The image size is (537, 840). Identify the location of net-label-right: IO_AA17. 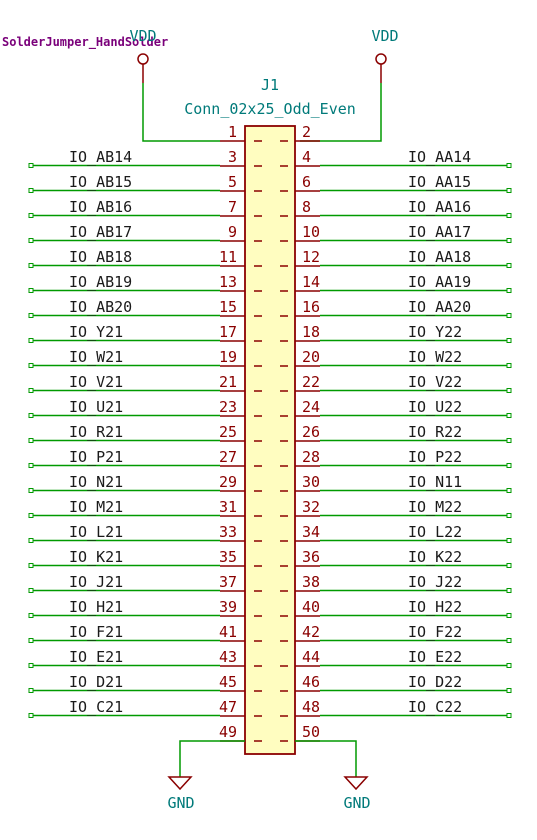
(439, 232).